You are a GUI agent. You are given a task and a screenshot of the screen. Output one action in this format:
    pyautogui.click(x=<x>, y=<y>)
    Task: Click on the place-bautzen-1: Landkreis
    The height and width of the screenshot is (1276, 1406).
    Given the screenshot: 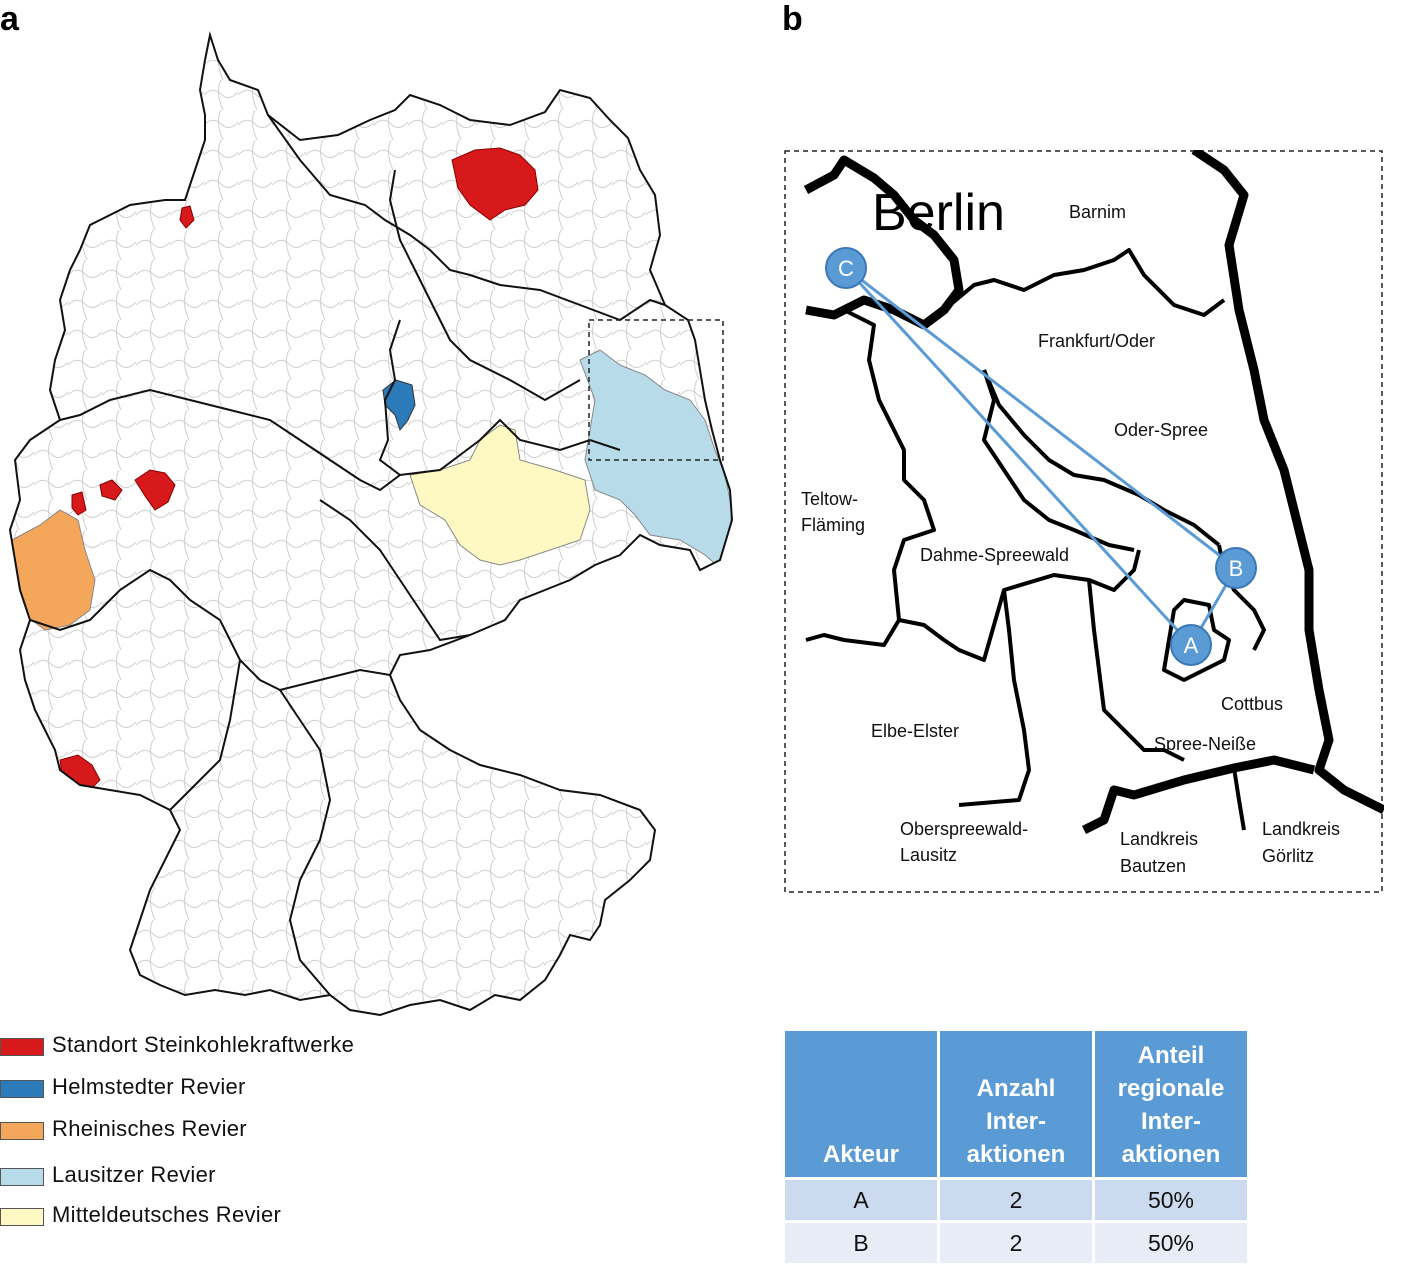 What is the action you would take?
    pyautogui.click(x=1159, y=839)
    